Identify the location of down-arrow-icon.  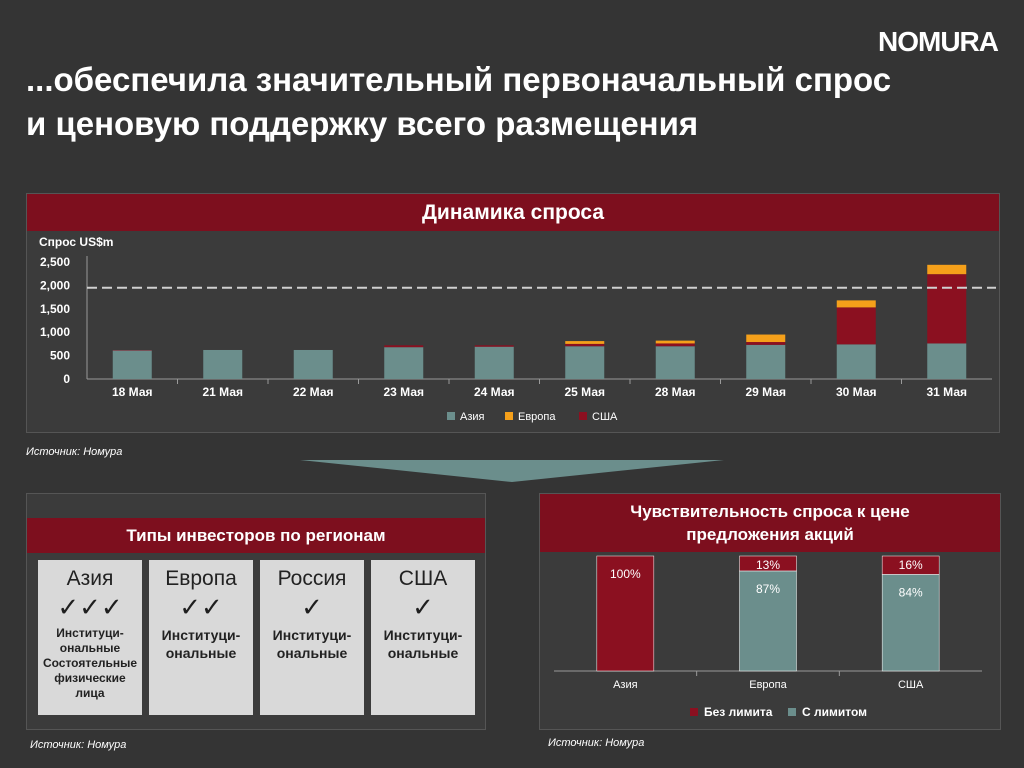
(512, 471).